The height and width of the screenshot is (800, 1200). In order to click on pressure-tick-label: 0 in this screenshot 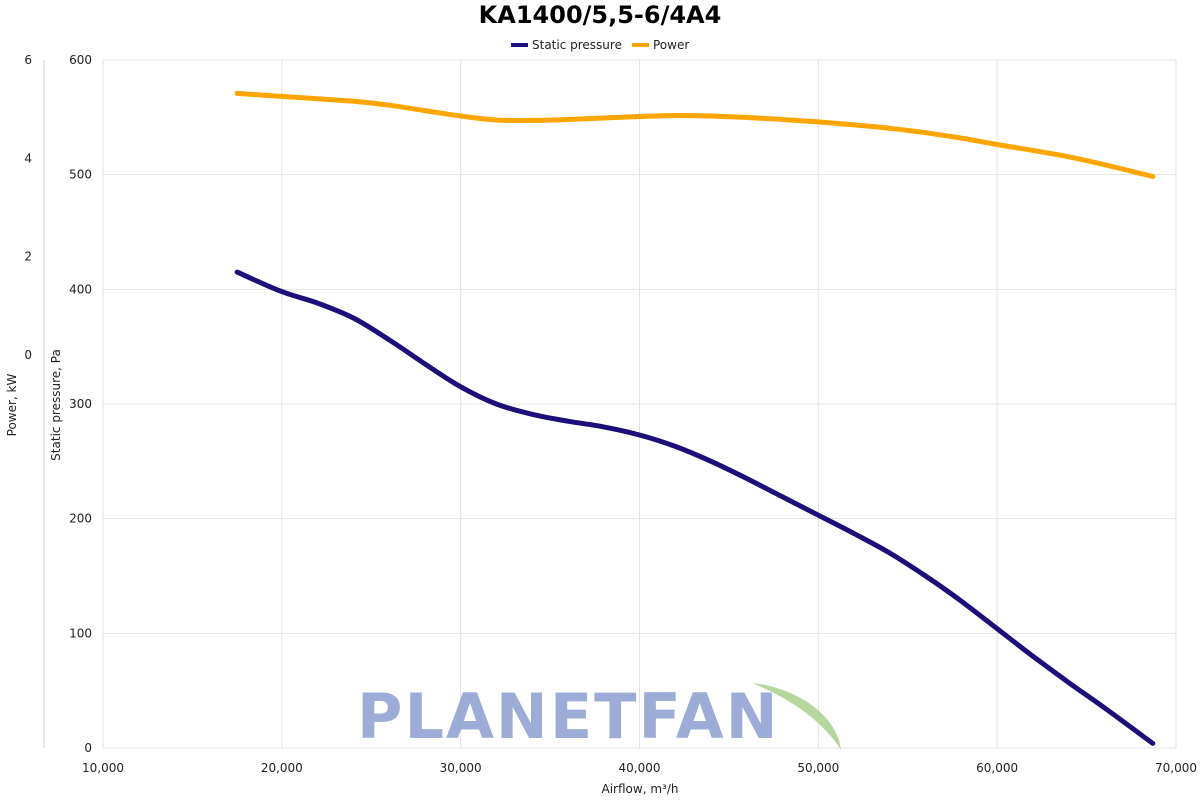, I will do `click(88, 748)`.